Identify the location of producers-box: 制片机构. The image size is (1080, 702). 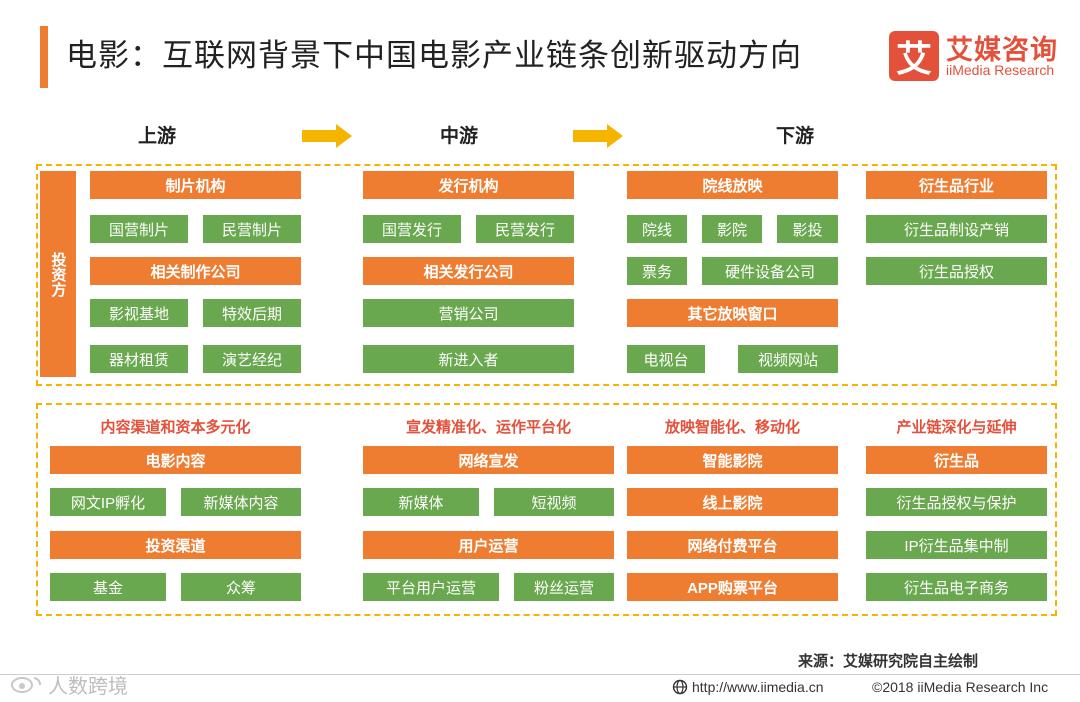
(195, 185).